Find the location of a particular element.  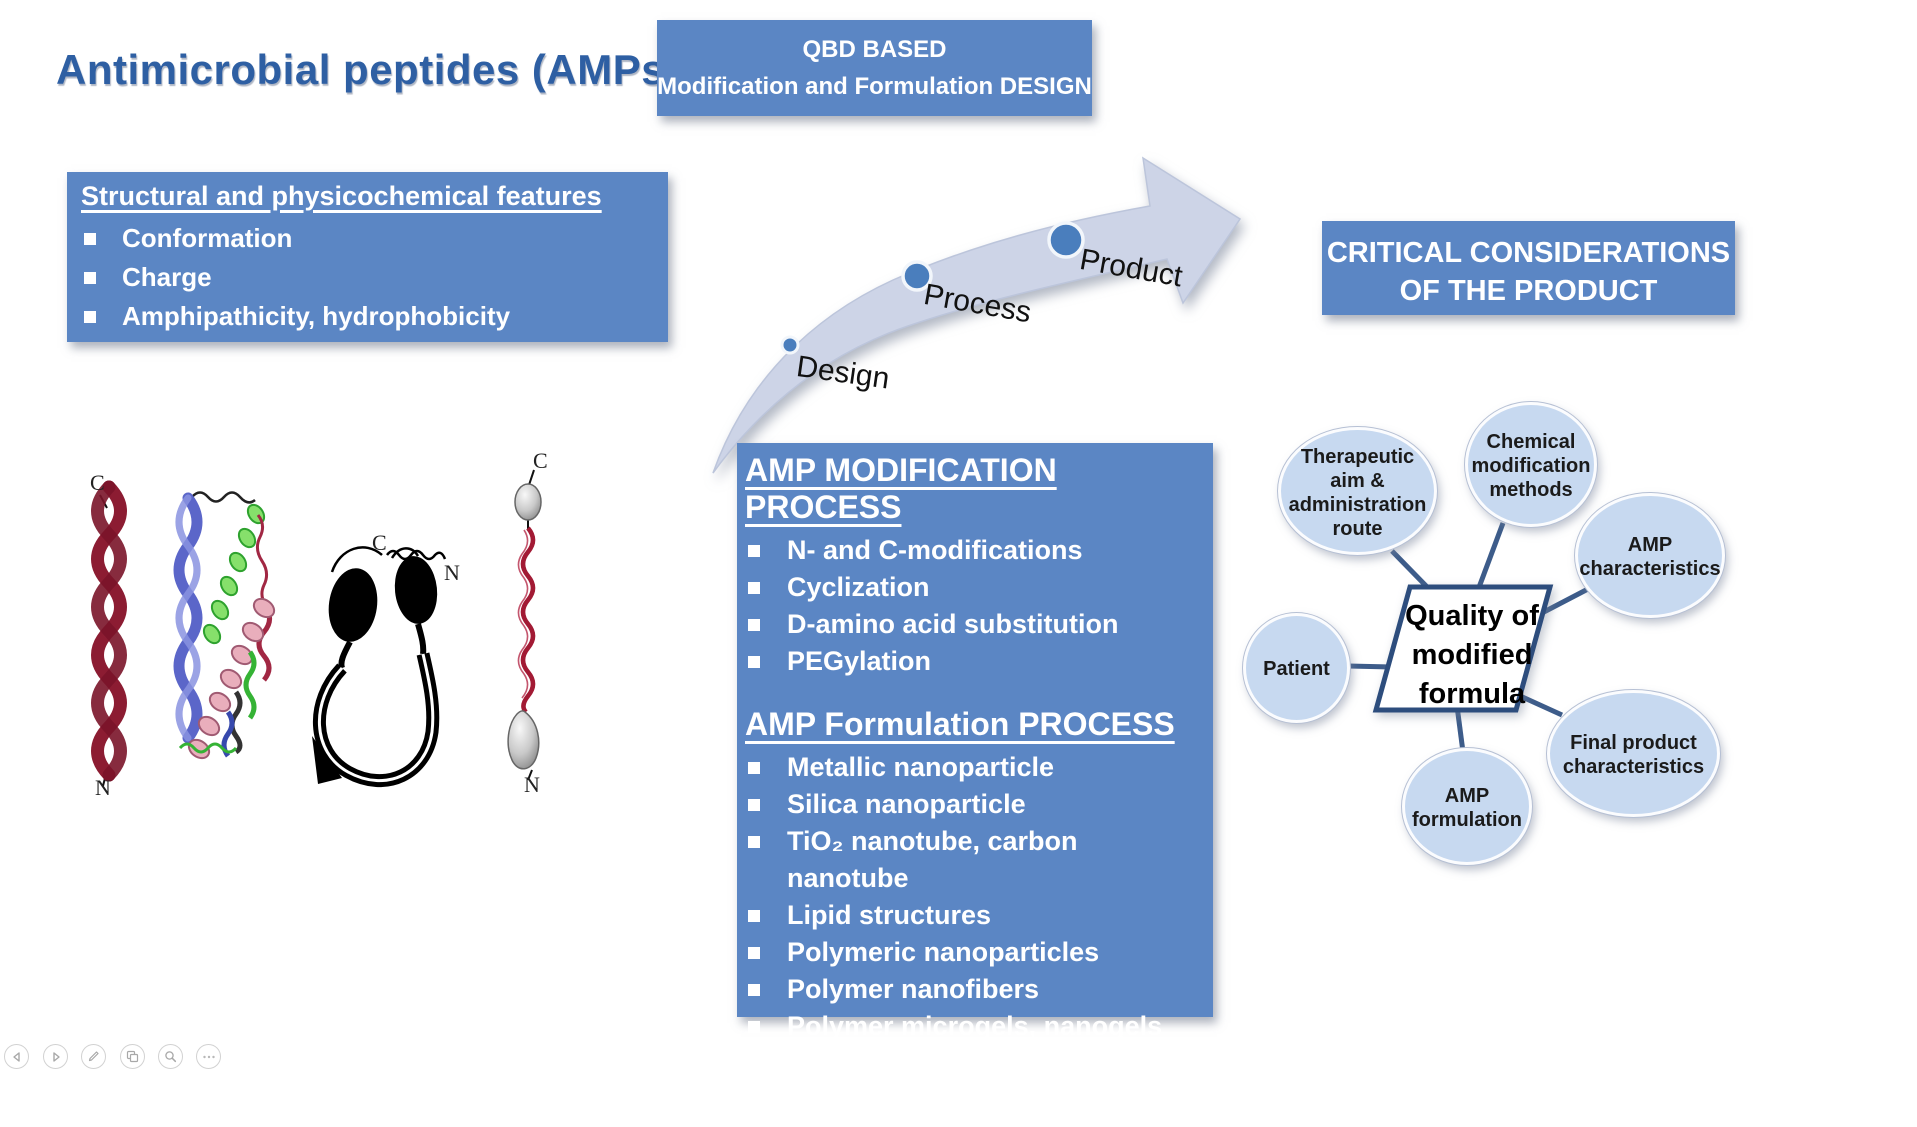

qbd-banner-line2: Modification and Formulation DESIGN is located at coordinates (874, 86).